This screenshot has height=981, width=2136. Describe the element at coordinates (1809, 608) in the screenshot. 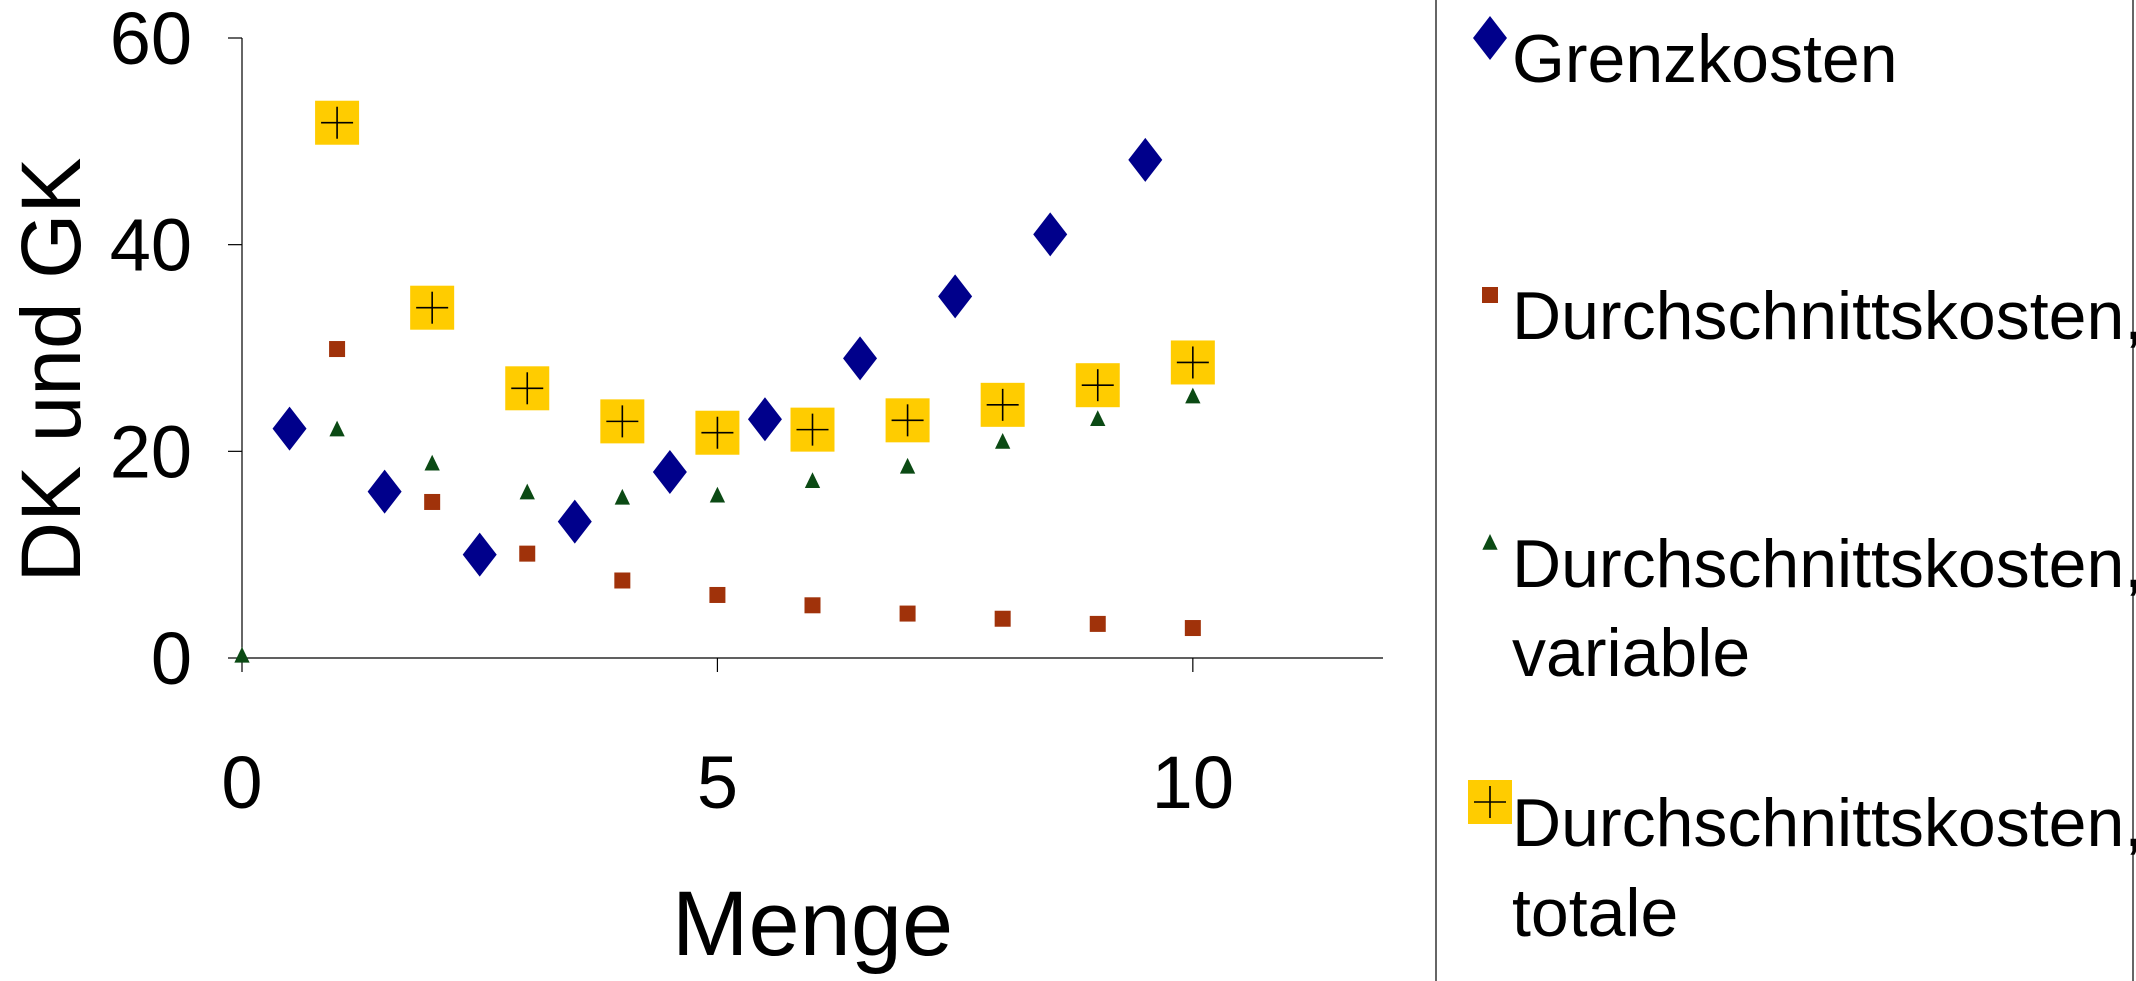

I see `legend-item: Durchschnittskosten, variable` at that location.